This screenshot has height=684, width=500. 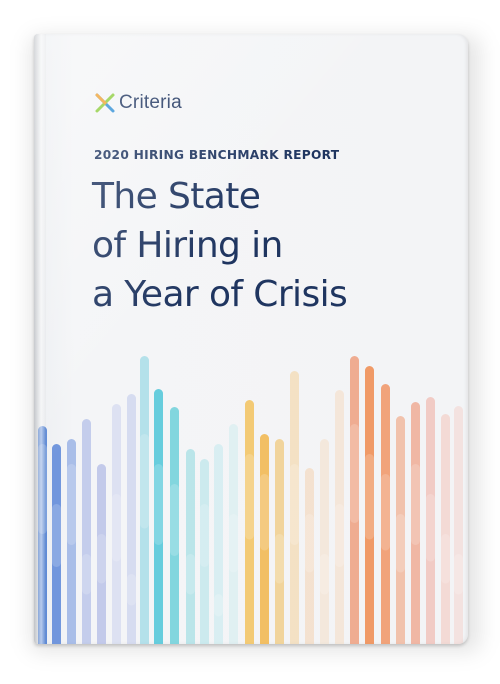 I want to click on criteria-logo: Criteria, so click(x=138, y=103).